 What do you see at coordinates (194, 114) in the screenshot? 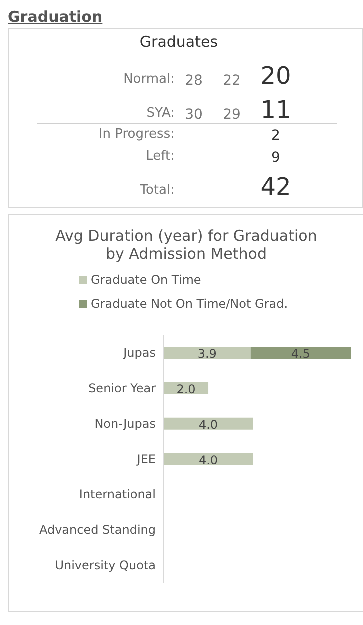
I see `text: 30` at bounding box center [194, 114].